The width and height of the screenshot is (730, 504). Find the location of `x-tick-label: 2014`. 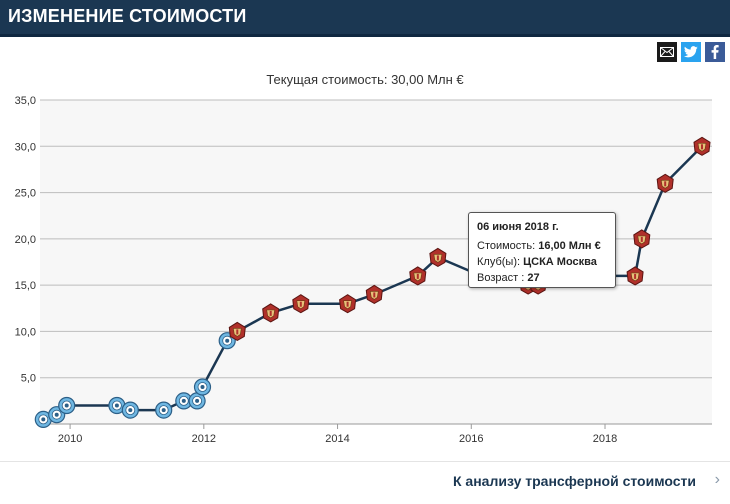

x-tick-label: 2014 is located at coordinates (337, 439).